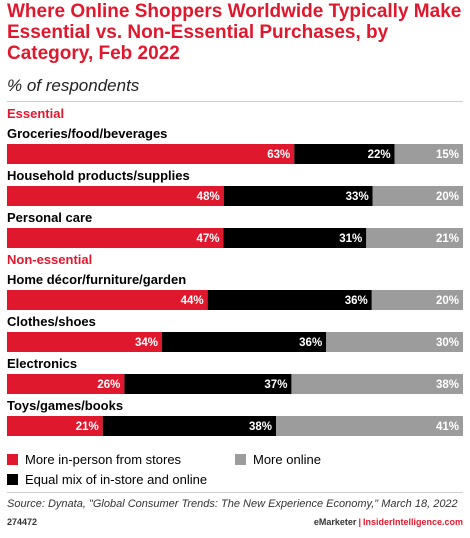 The width and height of the screenshot is (470, 538). What do you see at coordinates (428, 154) in the screenshot?
I see `bar-groceries-food-beverages-more-online` at bounding box center [428, 154].